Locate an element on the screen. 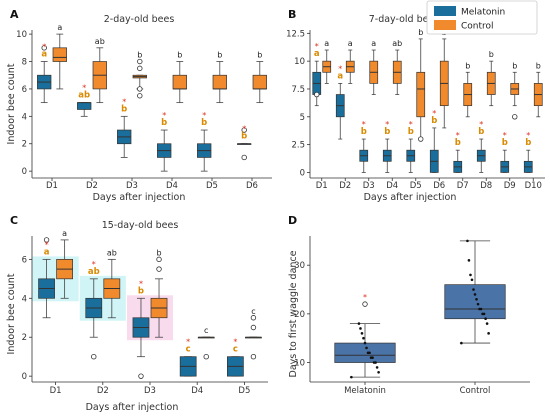 The image size is (550, 416). panel-b-sig-letter: ab is located at coordinates (397, 43).